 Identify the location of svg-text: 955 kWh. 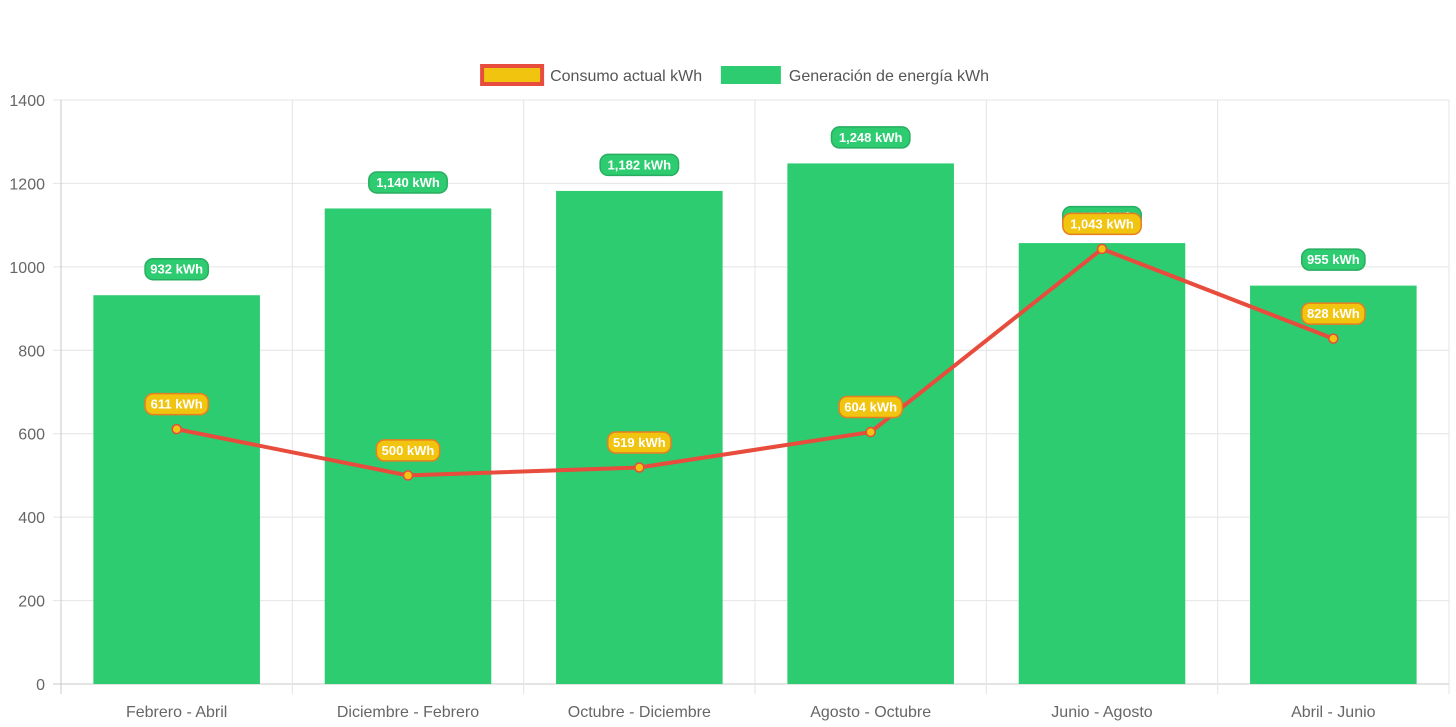
(1333, 259).